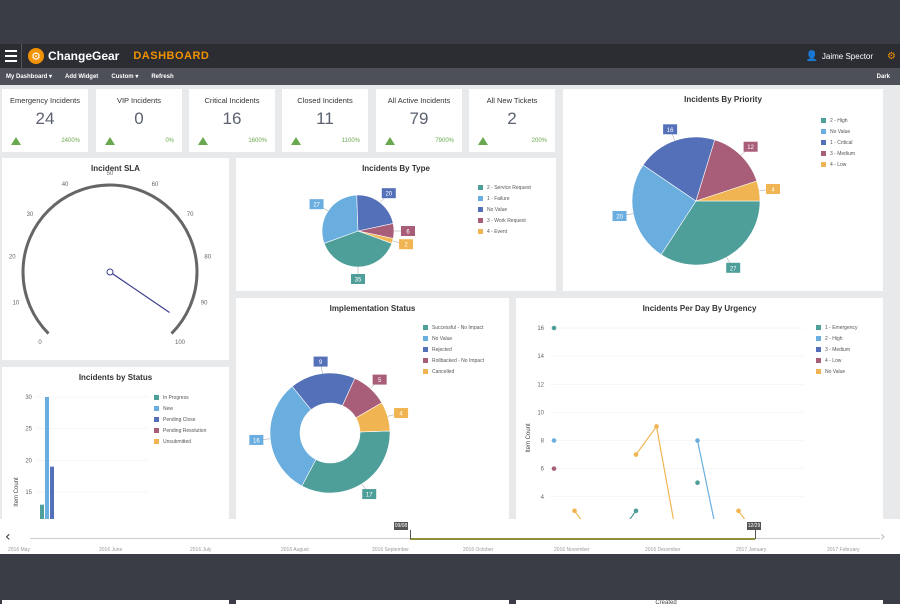  I want to click on theme-toggle: Dark, so click(883, 76).